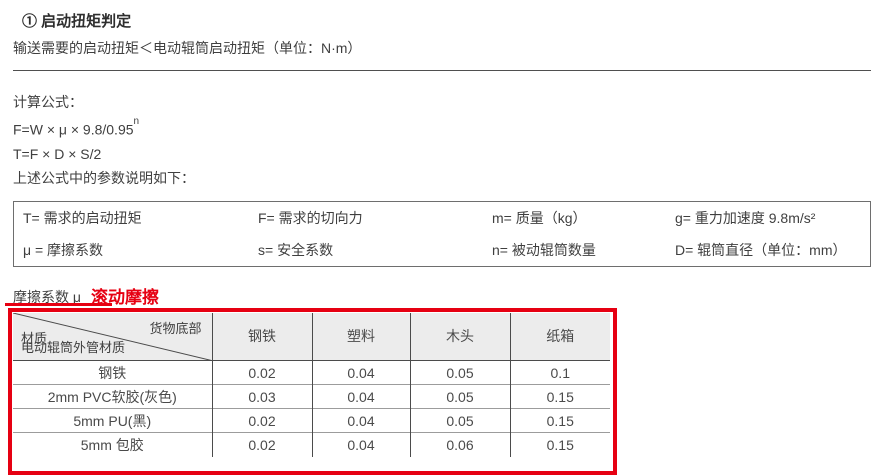  What do you see at coordinates (47, 296) in the screenshot?
I see `friction-label: 摩擦系数 μ` at bounding box center [47, 296].